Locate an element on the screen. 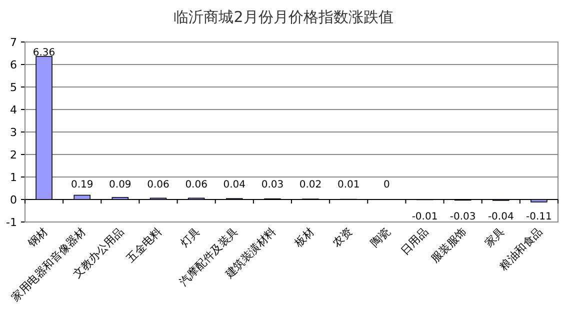  y-tick-label: 5 is located at coordinates (13, 87).